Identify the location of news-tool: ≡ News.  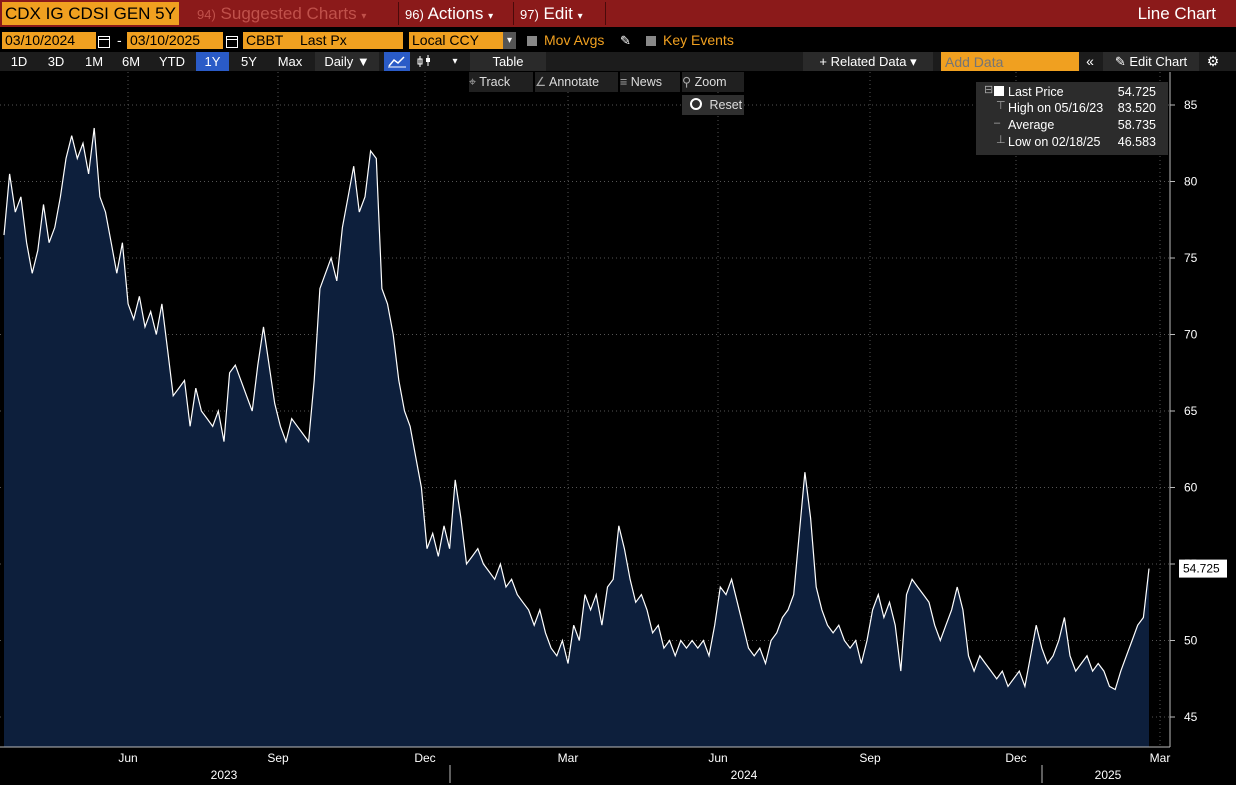
(650, 82).